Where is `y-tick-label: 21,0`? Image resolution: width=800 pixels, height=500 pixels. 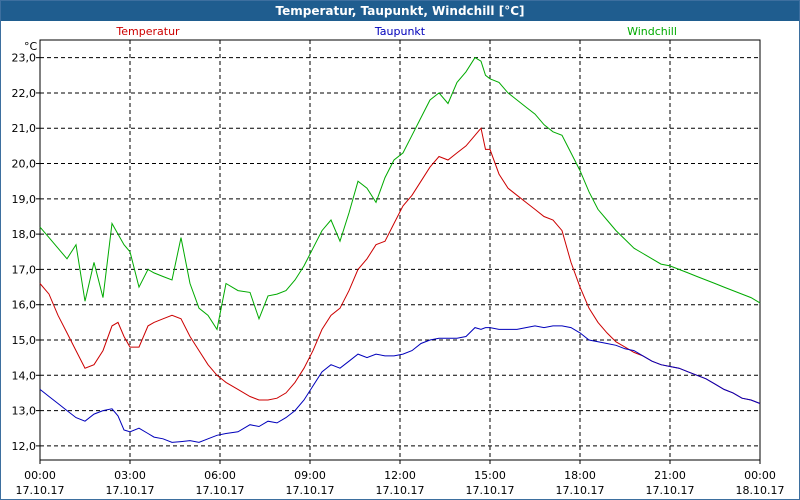 y-tick-label: 21,0 is located at coordinates (24, 128).